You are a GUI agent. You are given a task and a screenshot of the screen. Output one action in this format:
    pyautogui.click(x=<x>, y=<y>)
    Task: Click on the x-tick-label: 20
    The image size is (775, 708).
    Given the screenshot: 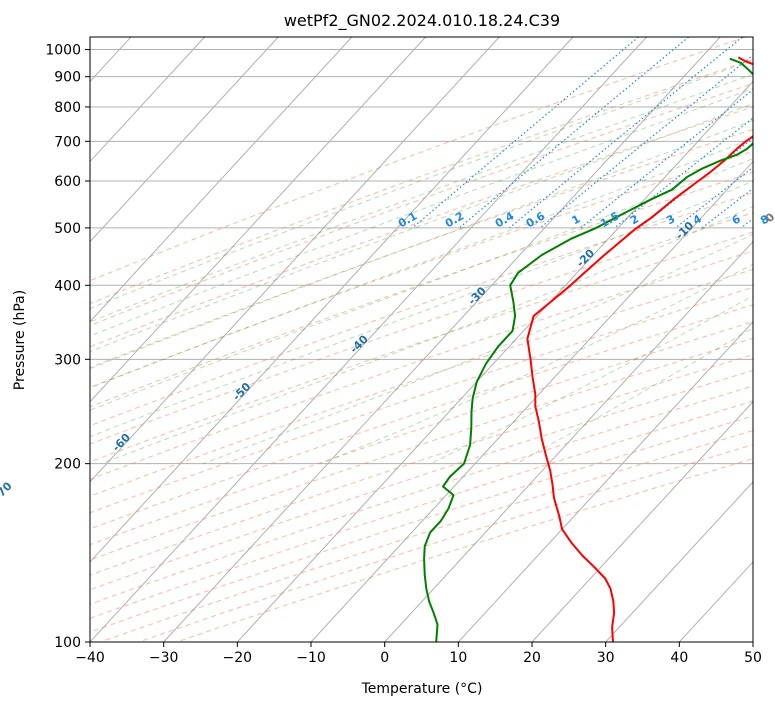 What is the action you would take?
    pyautogui.click(x=532, y=658)
    